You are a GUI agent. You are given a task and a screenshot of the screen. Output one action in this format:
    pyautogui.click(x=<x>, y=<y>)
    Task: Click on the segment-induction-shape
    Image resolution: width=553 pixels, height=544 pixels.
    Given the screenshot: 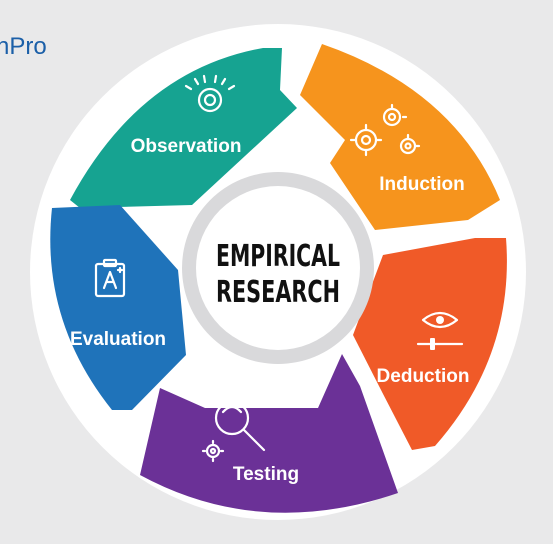 What is the action you would take?
    pyautogui.click(x=400, y=137)
    